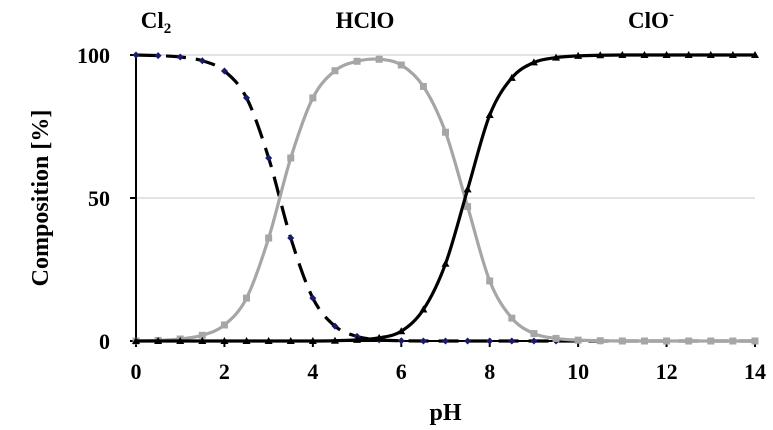 The width and height of the screenshot is (773, 430). Describe the element at coordinates (667, 371) in the screenshot. I see `x-tick-label-6: 12` at that location.